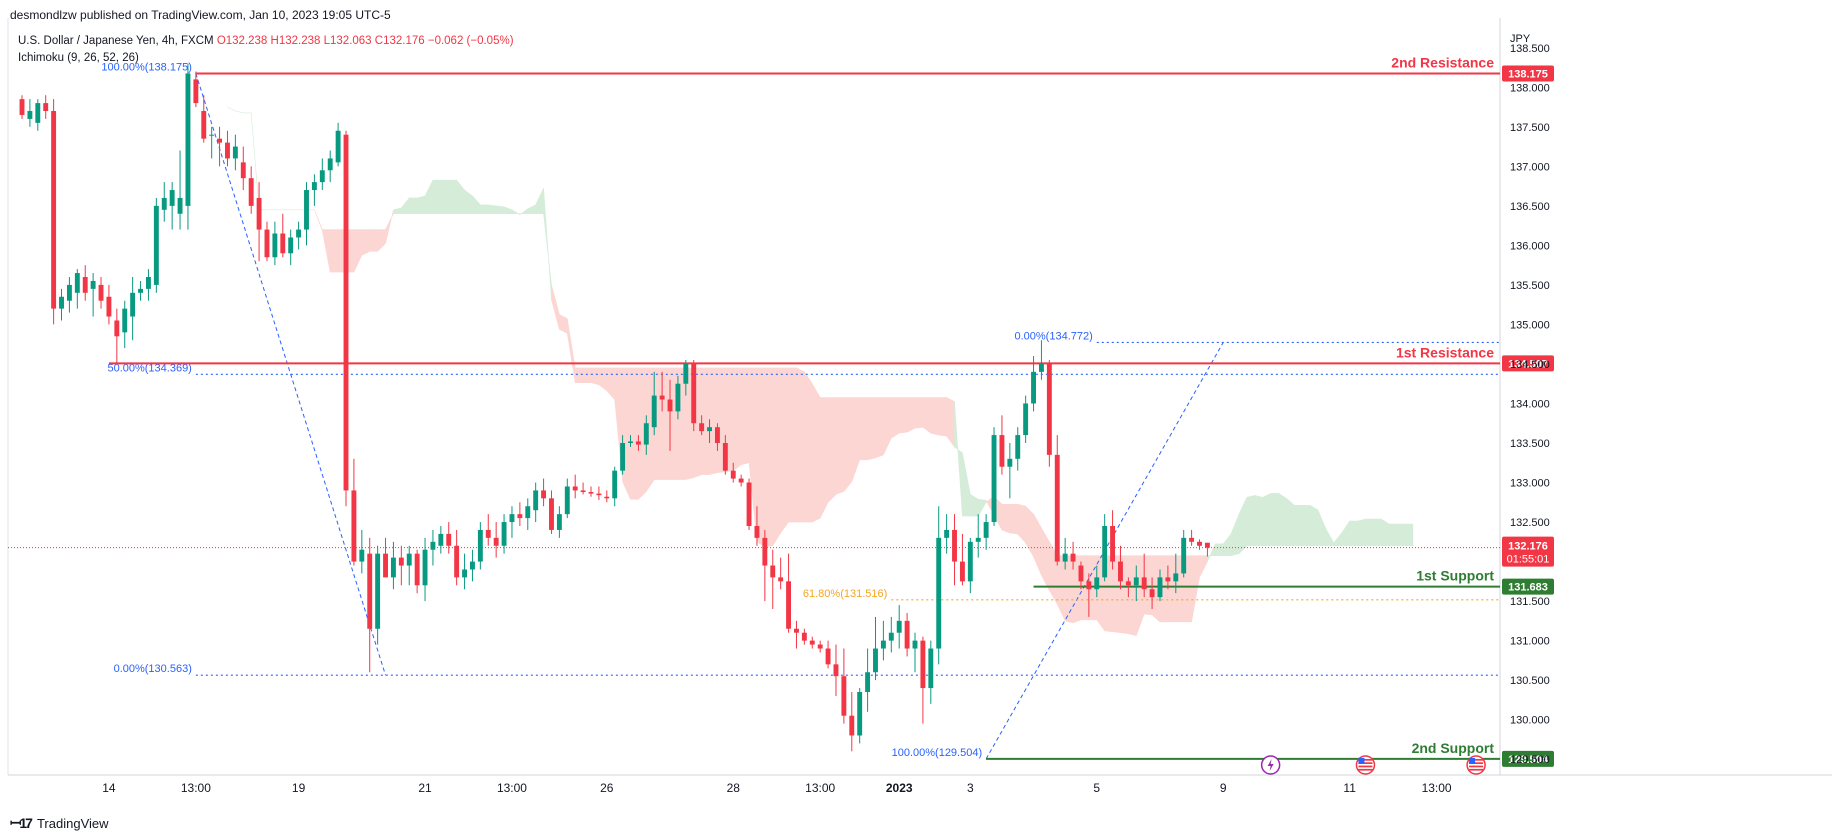 The height and width of the screenshot is (840, 1832). What do you see at coordinates (1365, 769) in the screenshot?
I see `flag-stripe` at bounding box center [1365, 769].